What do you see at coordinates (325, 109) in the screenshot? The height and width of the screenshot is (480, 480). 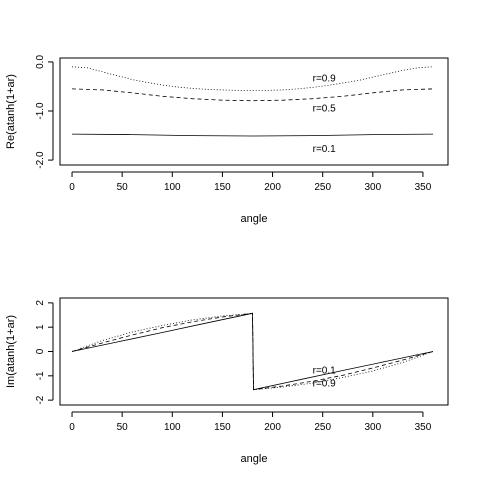 I see `re-series-label: r=0.5` at bounding box center [325, 109].